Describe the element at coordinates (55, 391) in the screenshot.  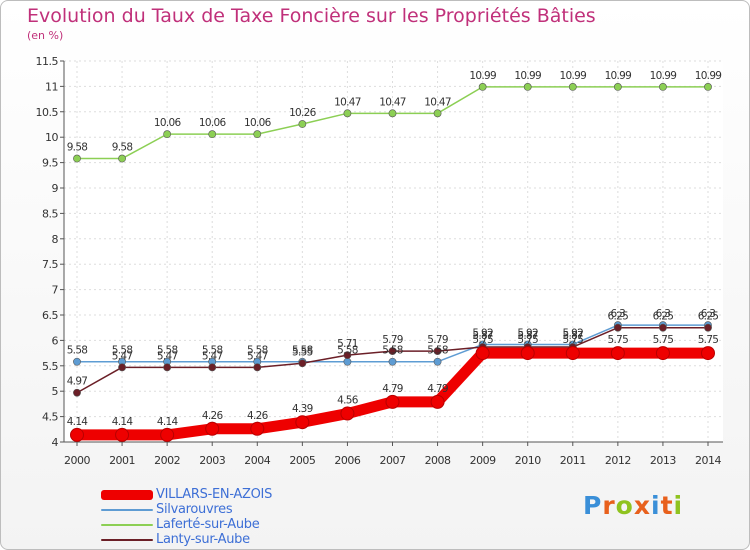
I see `y-tick-label: 5` at that location.